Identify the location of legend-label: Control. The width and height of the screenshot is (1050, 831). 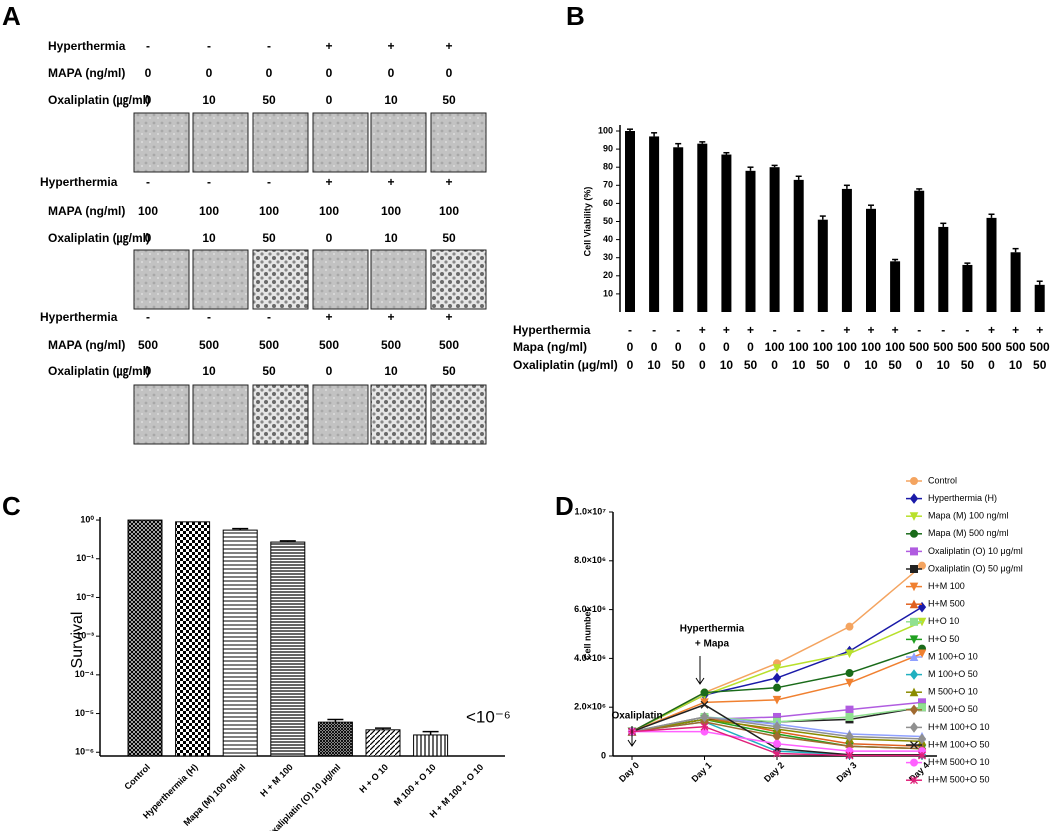
(942, 480).